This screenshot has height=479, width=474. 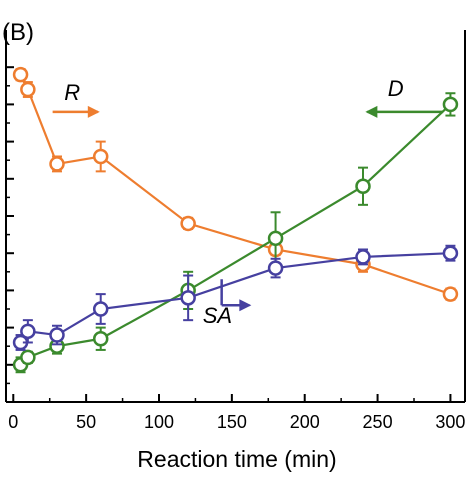 I want to click on x-tick-label: 200, so click(x=305, y=422).